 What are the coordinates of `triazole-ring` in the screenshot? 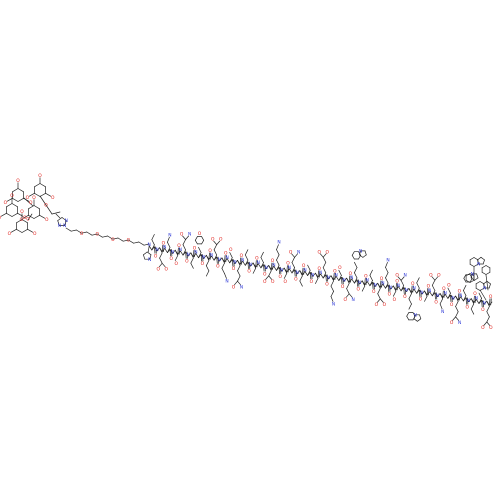 It's located at (64, 219).